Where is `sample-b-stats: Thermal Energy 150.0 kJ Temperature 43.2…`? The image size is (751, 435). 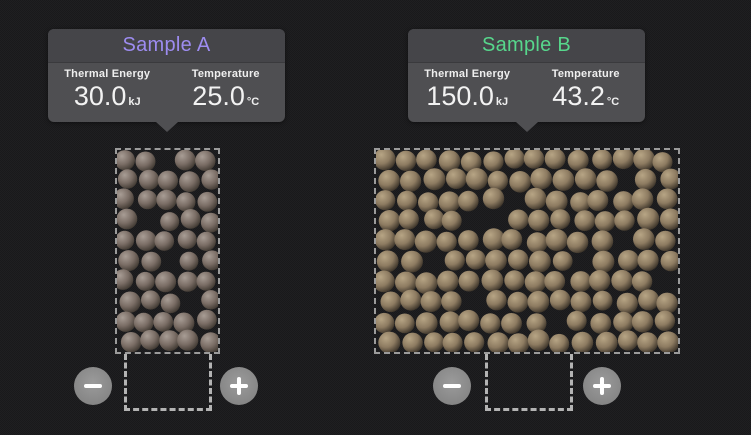
sample-b-stats: Thermal Energy 150.0 kJ Temperature 43.2… is located at coordinates (526, 92).